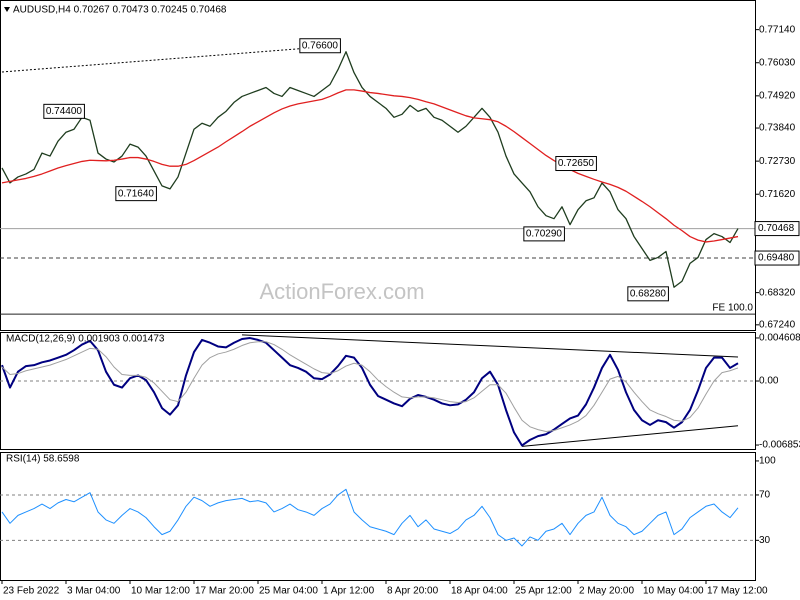 This screenshot has height=600, width=800. What do you see at coordinates (779, 445) in the screenshot?
I see `y-tick-label: -0.006853` at bounding box center [779, 445].